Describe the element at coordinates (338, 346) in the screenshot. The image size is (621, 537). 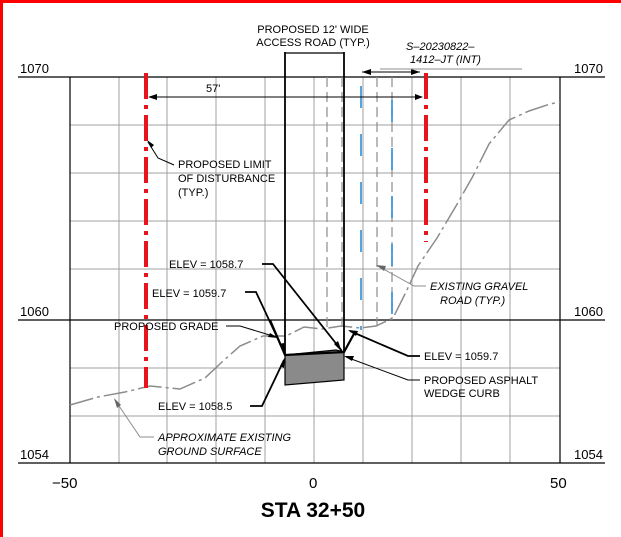
I see `elev-1058-7-arrow` at that location.